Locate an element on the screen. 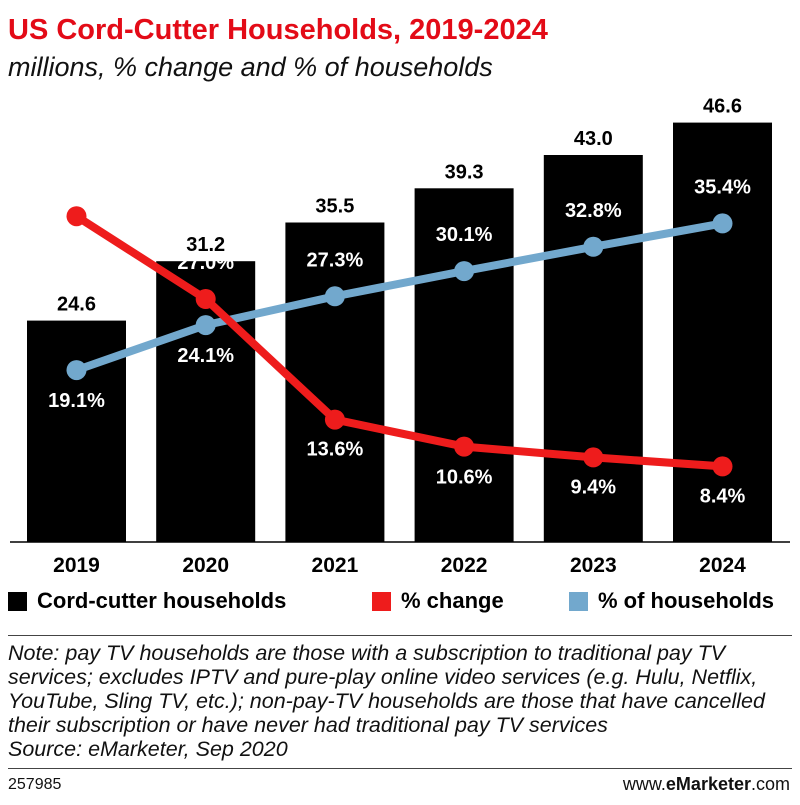  households-point-2023 is located at coordinates (593, 246).